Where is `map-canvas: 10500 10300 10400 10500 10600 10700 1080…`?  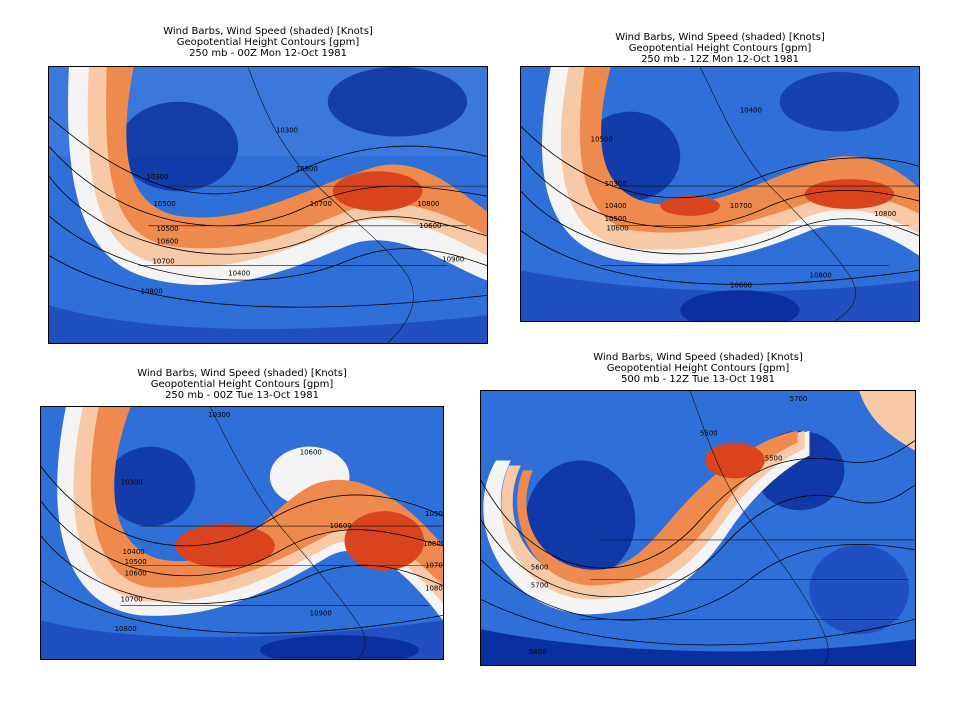
map-canvas: 10500 10300 10400 10500 10600 10700 1080… is located at coordinates (720, 194).